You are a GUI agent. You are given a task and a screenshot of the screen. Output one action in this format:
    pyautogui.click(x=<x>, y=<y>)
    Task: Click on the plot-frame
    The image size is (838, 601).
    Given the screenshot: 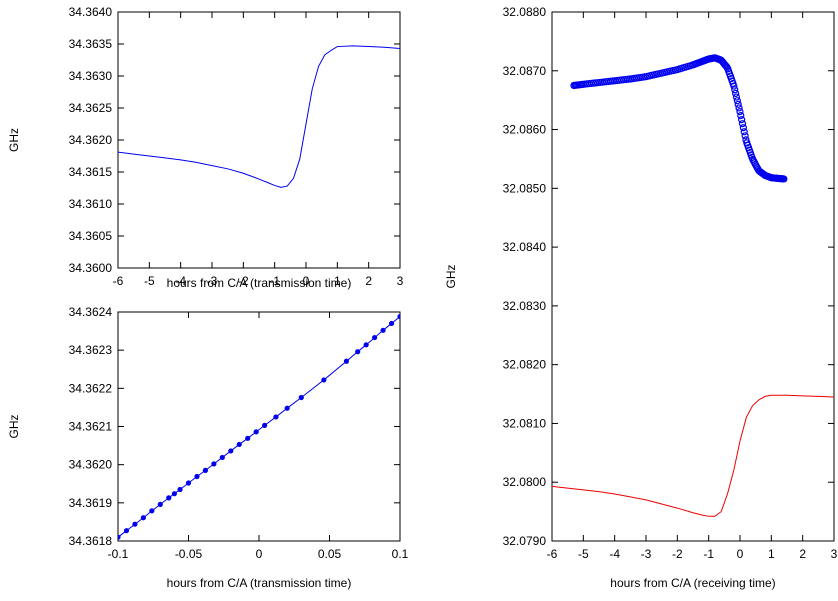 What is the action you would take?
    pyautogui.click(x=259, y=140)
    